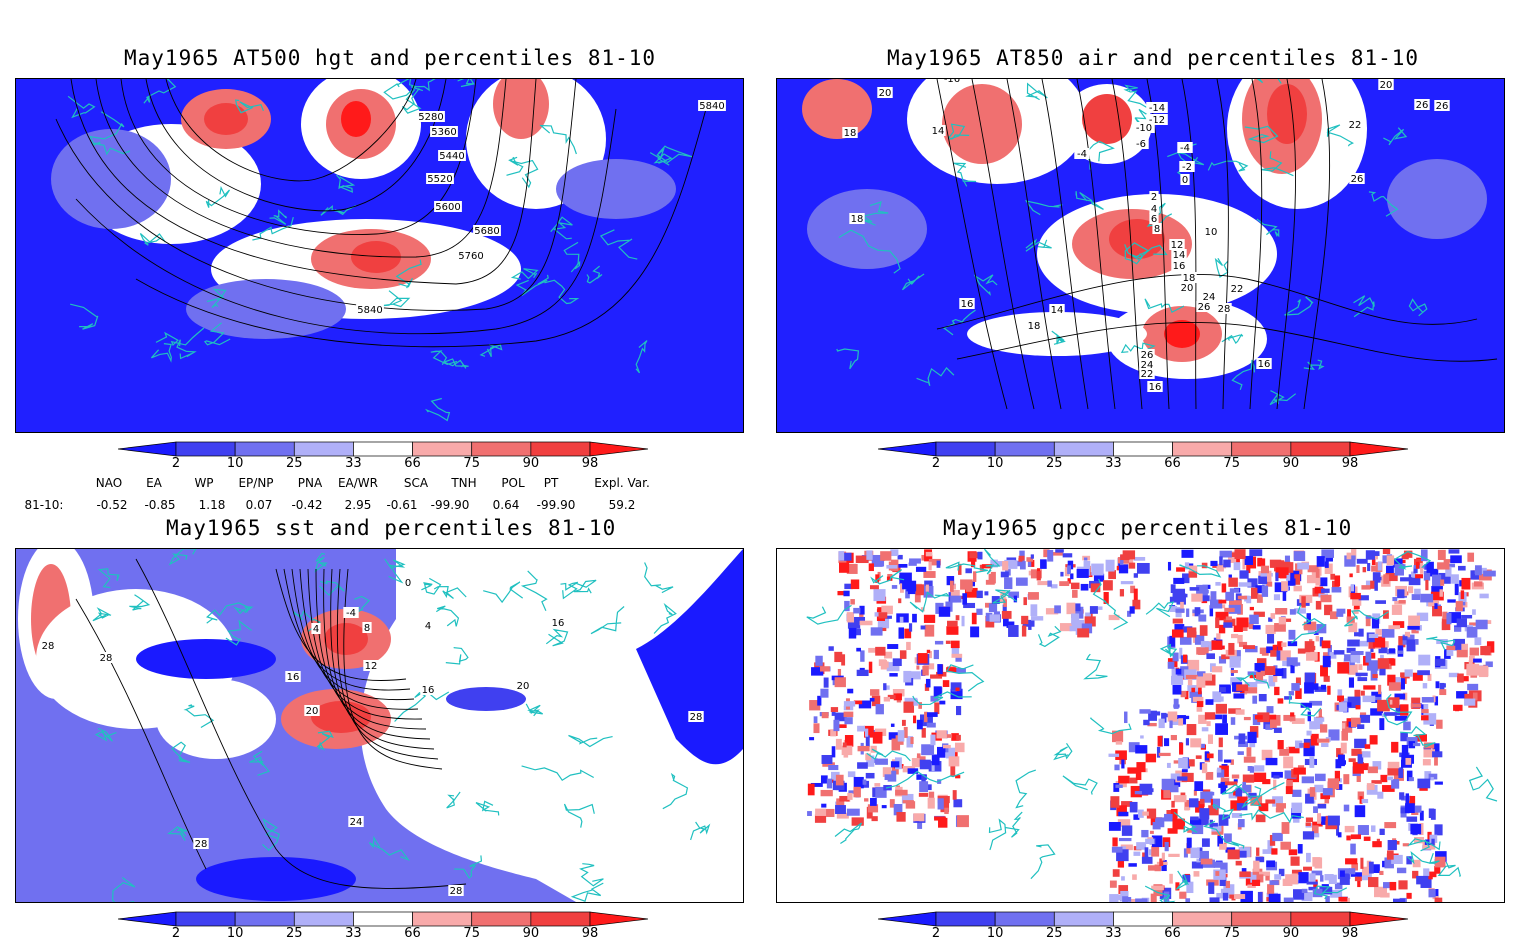  I want to click on colorbar-svg, so click(1143, 919).